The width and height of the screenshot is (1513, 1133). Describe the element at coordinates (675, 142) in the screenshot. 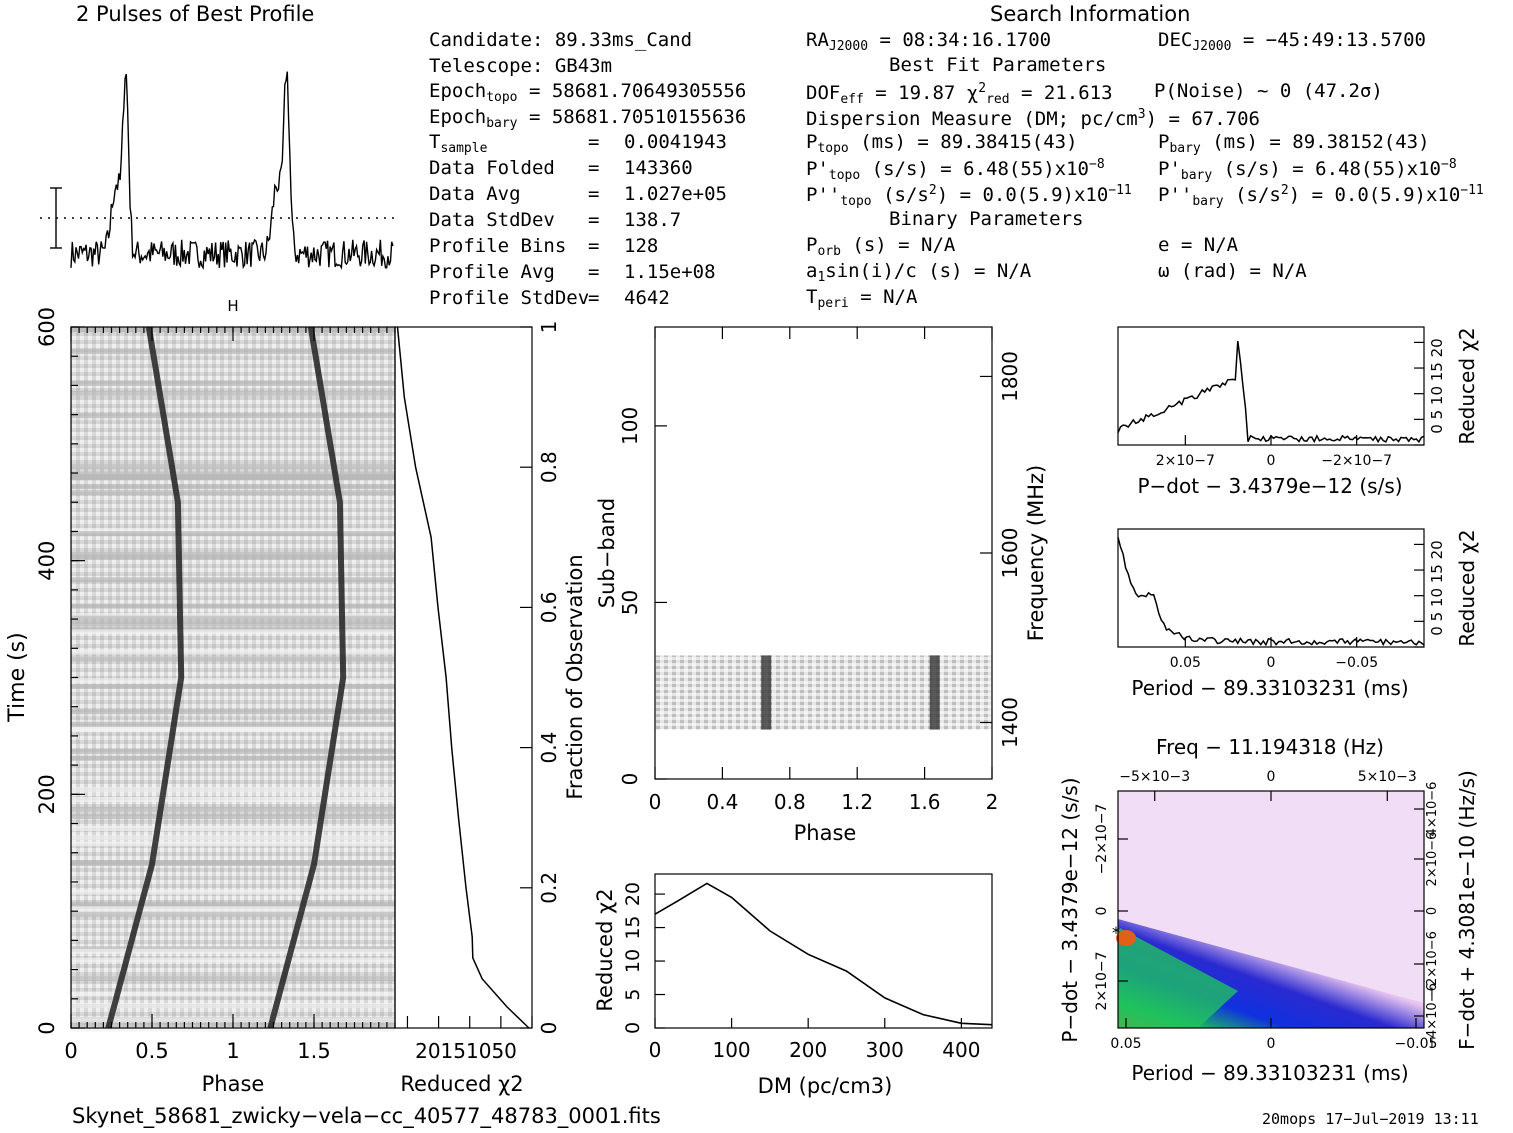

I see `stat-value: 0.0041943` at that location.